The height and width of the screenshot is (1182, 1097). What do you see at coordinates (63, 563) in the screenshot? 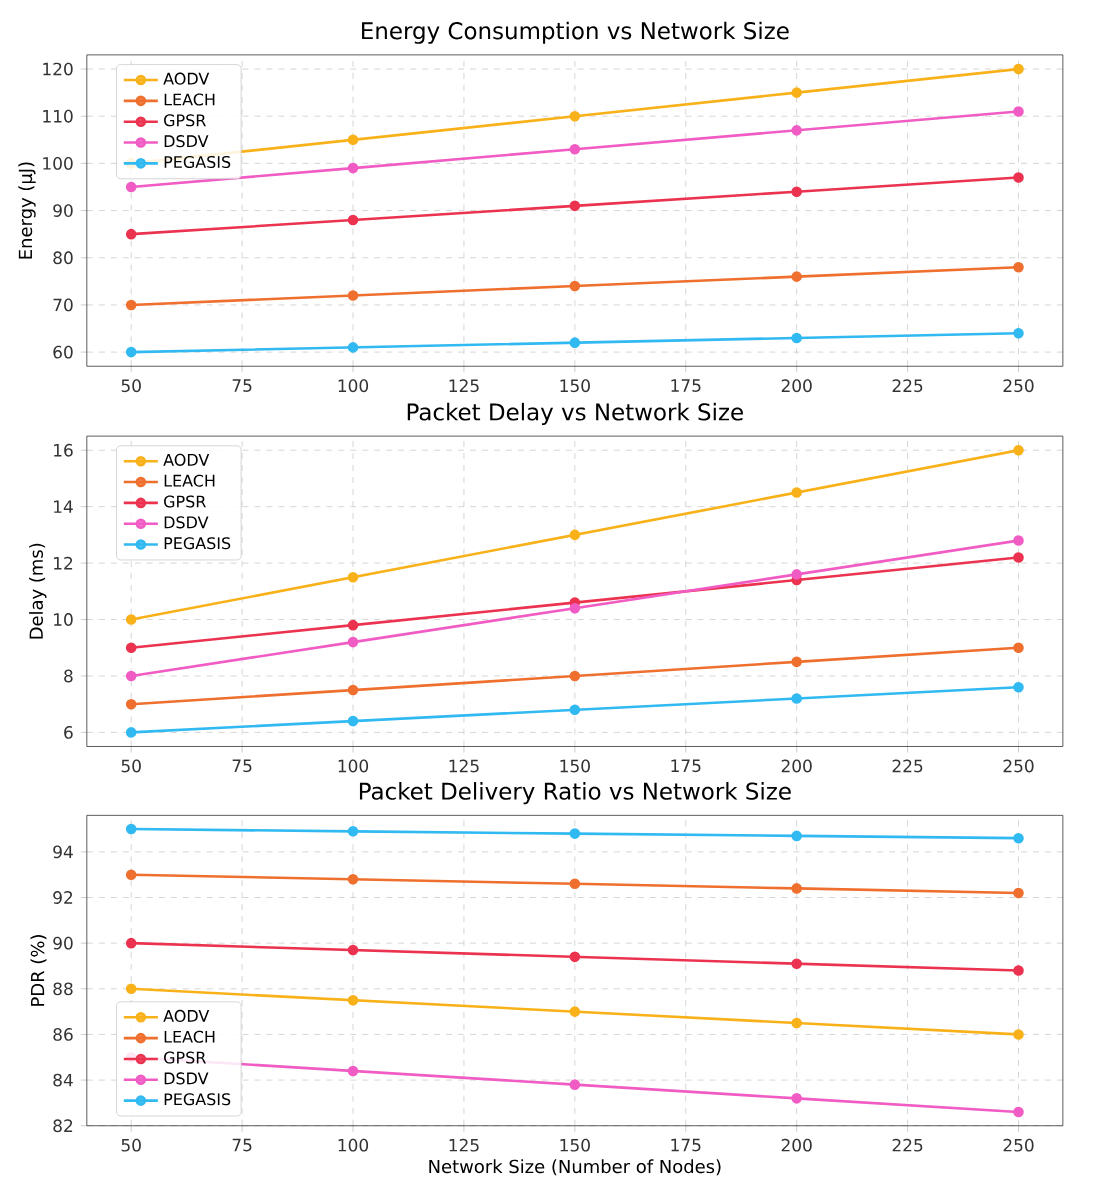
I see `y-tick-label: 12` at bounding box center [63, 563].